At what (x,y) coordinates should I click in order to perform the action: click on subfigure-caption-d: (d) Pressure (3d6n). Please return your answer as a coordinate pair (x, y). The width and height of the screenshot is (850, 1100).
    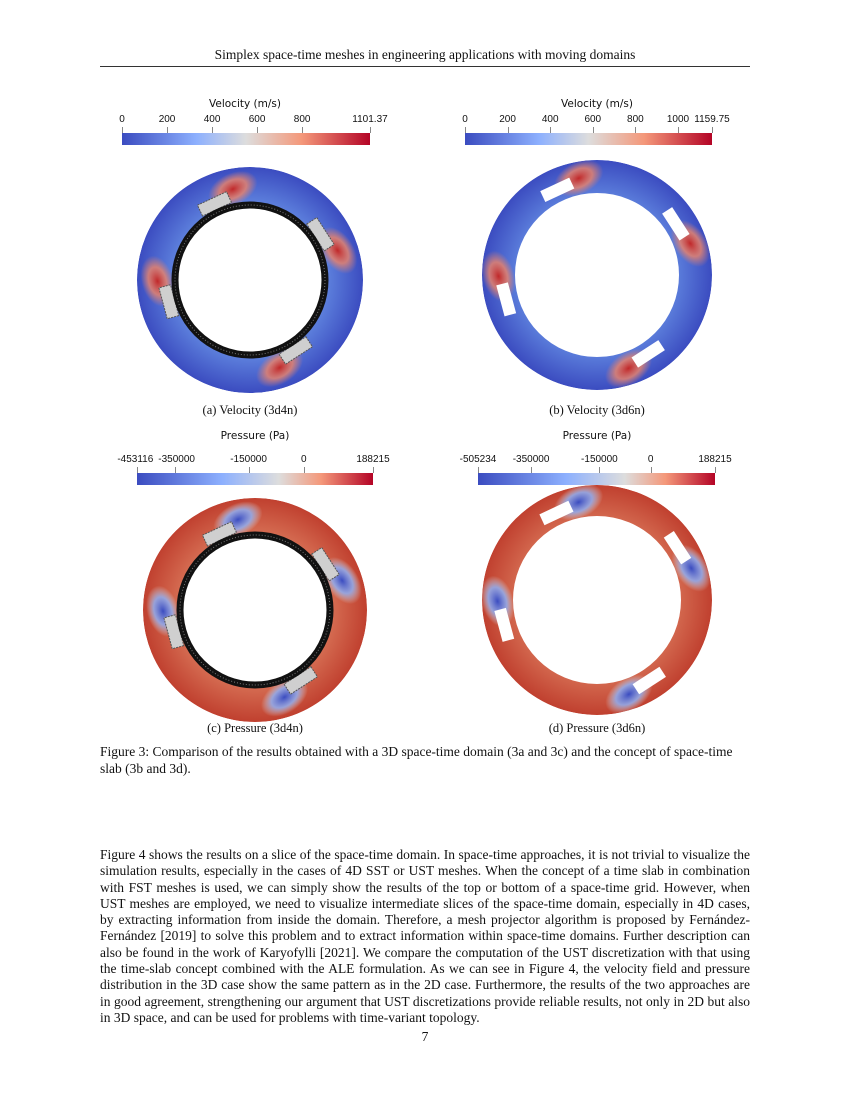
    Looking at the image, I should click on (597, 728).